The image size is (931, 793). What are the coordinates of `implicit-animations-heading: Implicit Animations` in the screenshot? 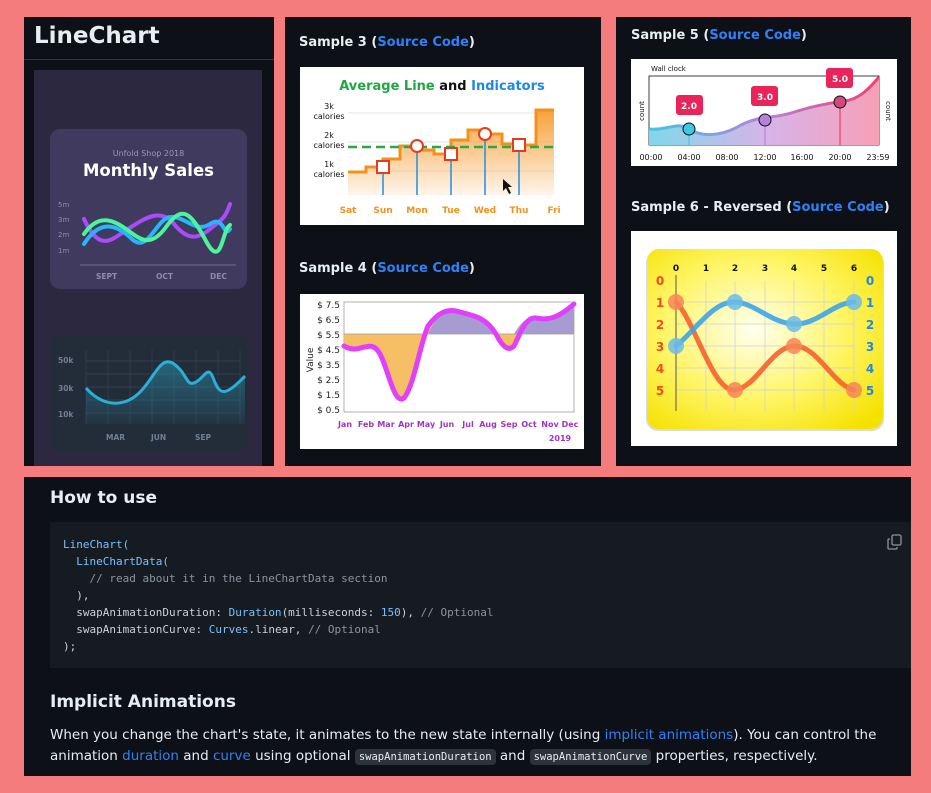 It's located at (143, 702).